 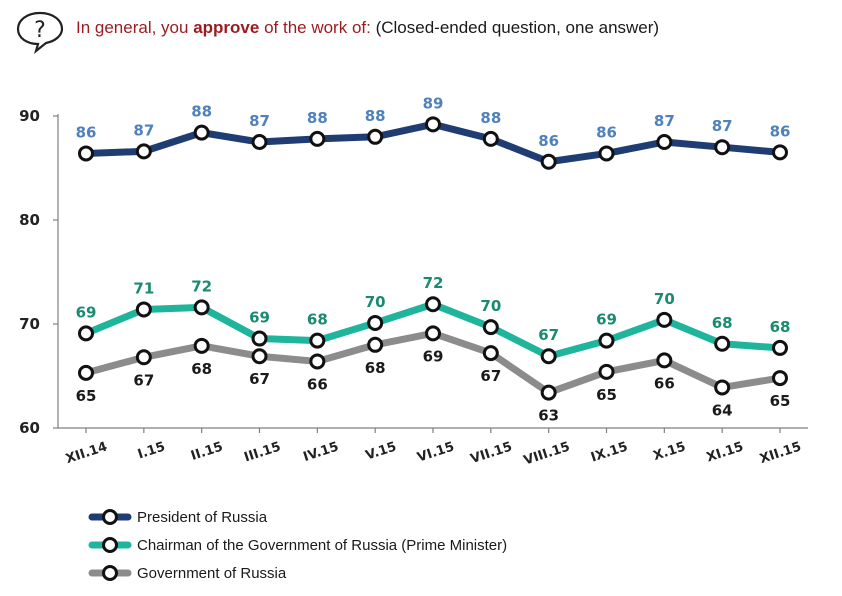 I want to click on x-tick-label: VIII.15, so click(x=547, y=454).